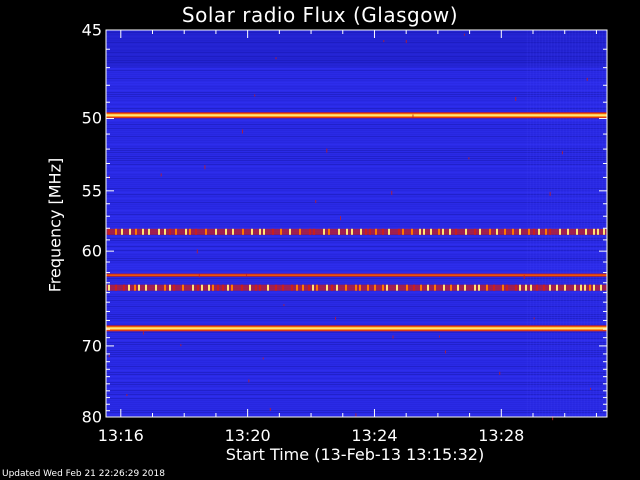 Image resolution: width=640 pixels, height=480 pixels. What do you see at coordinates (91, 191) in the screenshot?
I see `y-tick-label: 55` at bounding box center [91, 191].